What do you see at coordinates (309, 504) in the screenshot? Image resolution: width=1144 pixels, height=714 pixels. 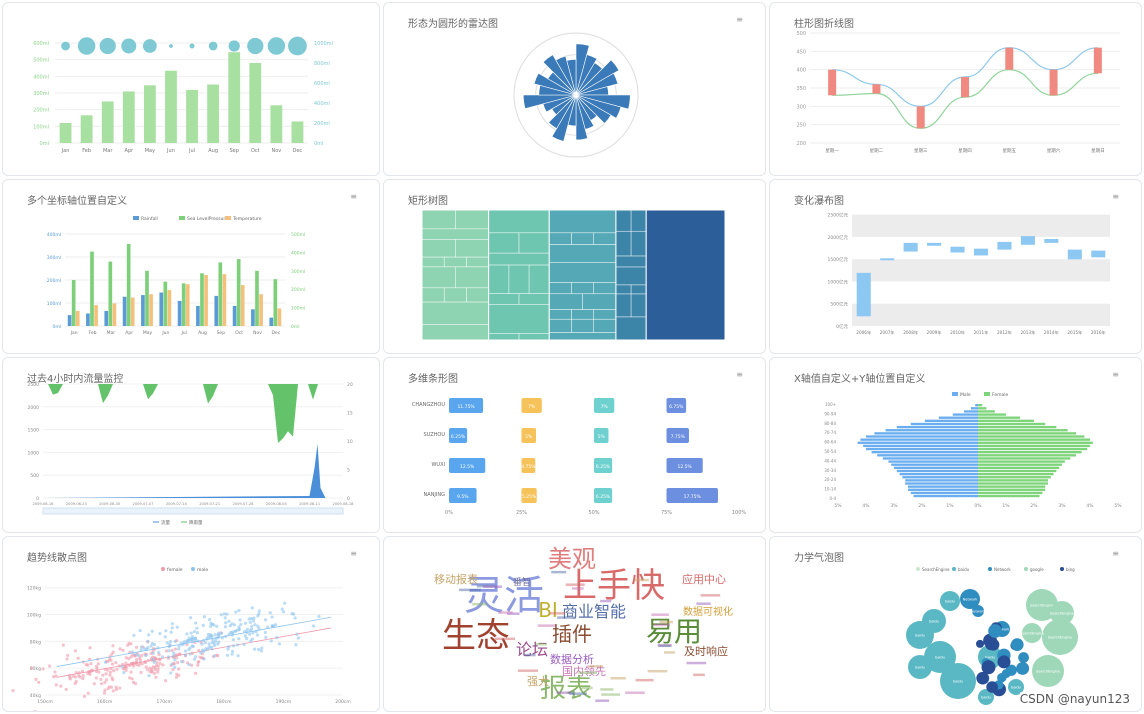 I see `x-tick-label: 2009-08-11` at bounding box center [309, 504].